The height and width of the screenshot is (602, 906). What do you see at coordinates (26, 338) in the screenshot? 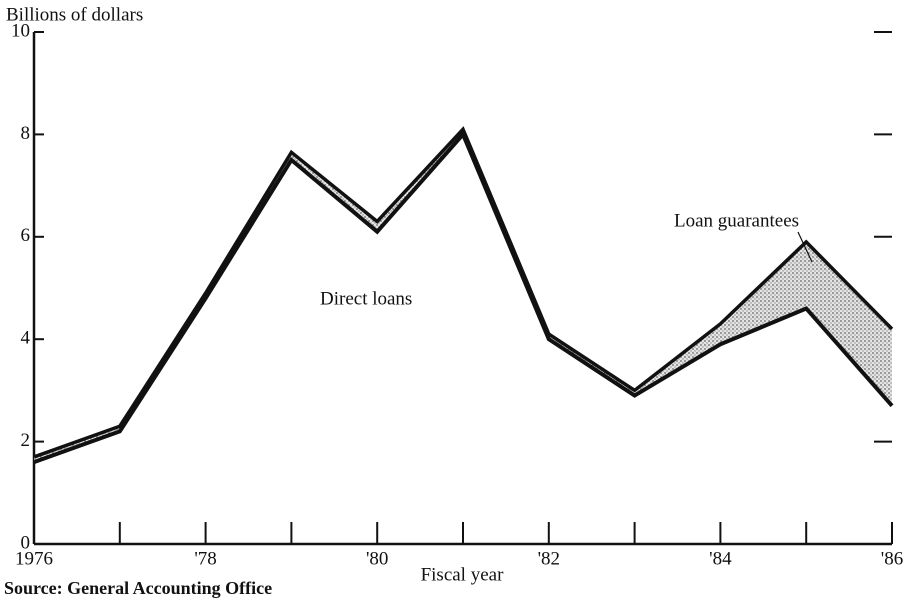
I see `y-tick-label: 4` at bounding box center [26, 338].